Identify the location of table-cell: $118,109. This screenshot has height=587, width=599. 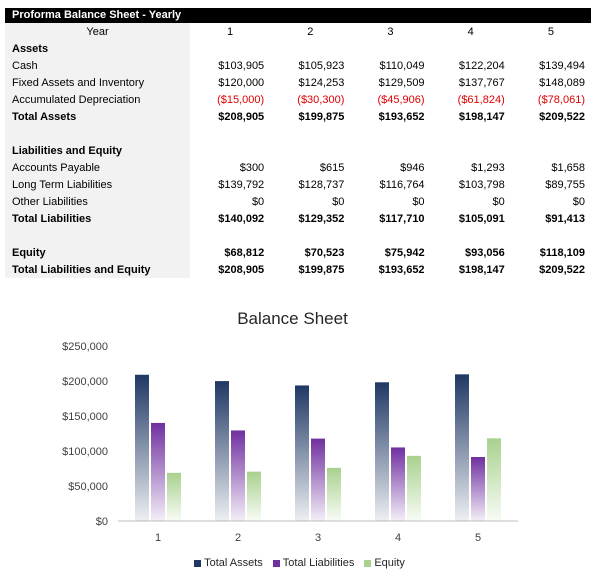
(562, 252).